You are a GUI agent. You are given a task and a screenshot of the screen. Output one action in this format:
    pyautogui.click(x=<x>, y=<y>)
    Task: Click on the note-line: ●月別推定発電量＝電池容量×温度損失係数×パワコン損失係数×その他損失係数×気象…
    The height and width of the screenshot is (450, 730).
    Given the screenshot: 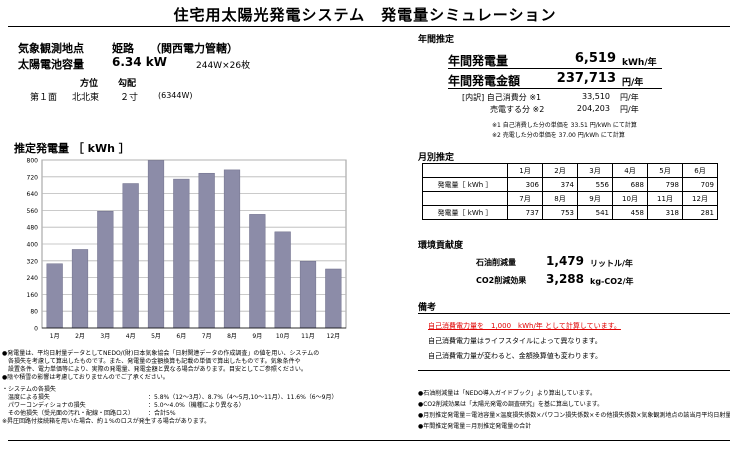 What is the action you would take?
    pyautogui.click(x=574, y=415)
    